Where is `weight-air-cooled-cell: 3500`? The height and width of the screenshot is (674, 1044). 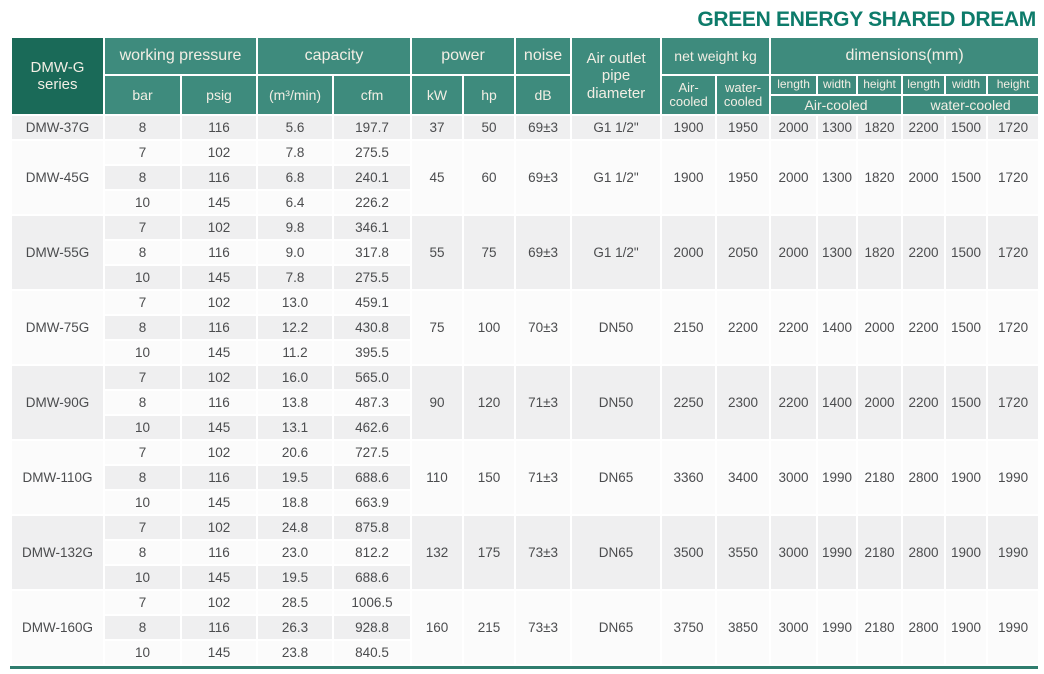 weight-air-cooled-cell: 3500 is located at coordinates (689, 552).